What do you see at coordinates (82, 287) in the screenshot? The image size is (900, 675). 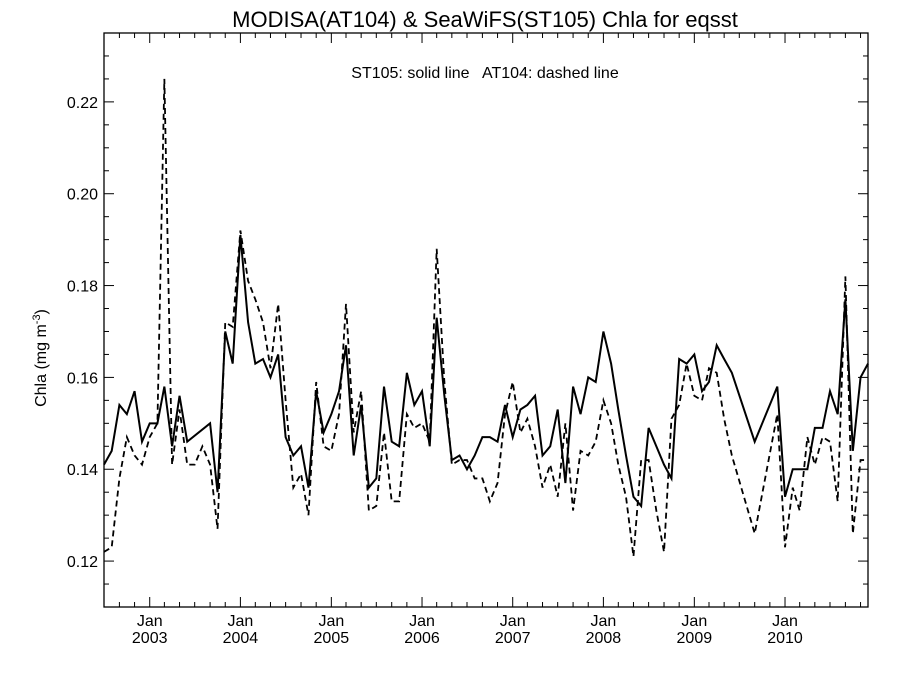 I see `y-tick-label: 0.18` at bounding box center [82, 287].